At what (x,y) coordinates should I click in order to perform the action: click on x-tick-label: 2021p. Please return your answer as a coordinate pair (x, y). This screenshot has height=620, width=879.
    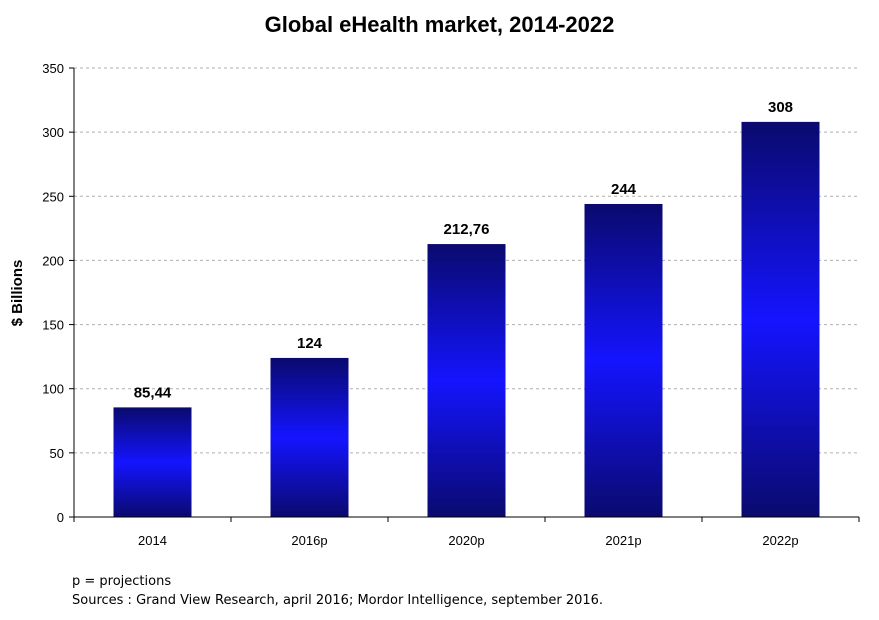
    Looking at the image, I should click on (623, 540).